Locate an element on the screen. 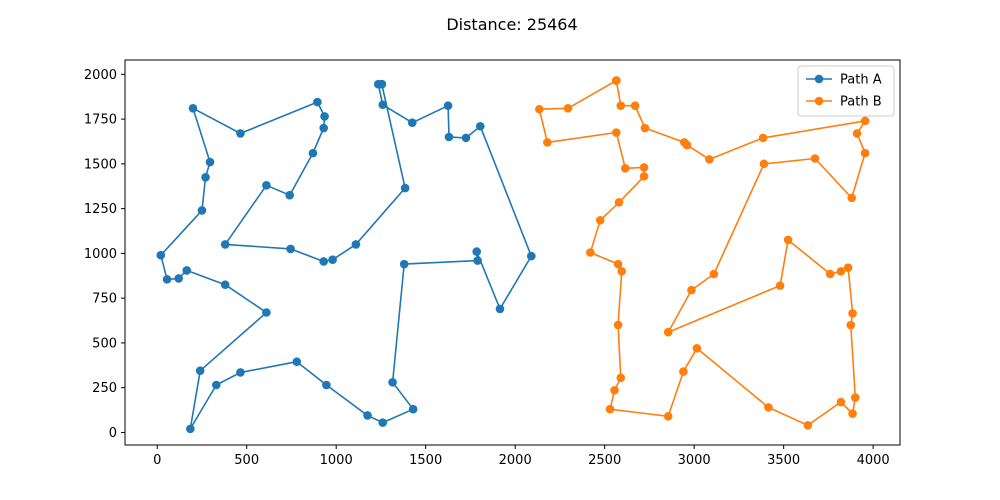  chart-title: Distance: 25464 is located at coordinates (511, 24).